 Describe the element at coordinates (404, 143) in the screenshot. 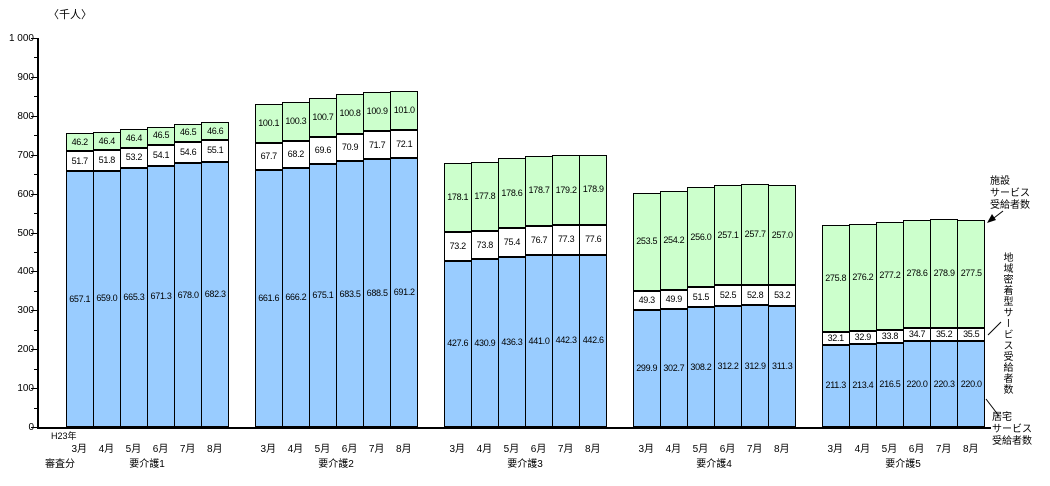

I see `bar-value-community: 72.1` at that location.